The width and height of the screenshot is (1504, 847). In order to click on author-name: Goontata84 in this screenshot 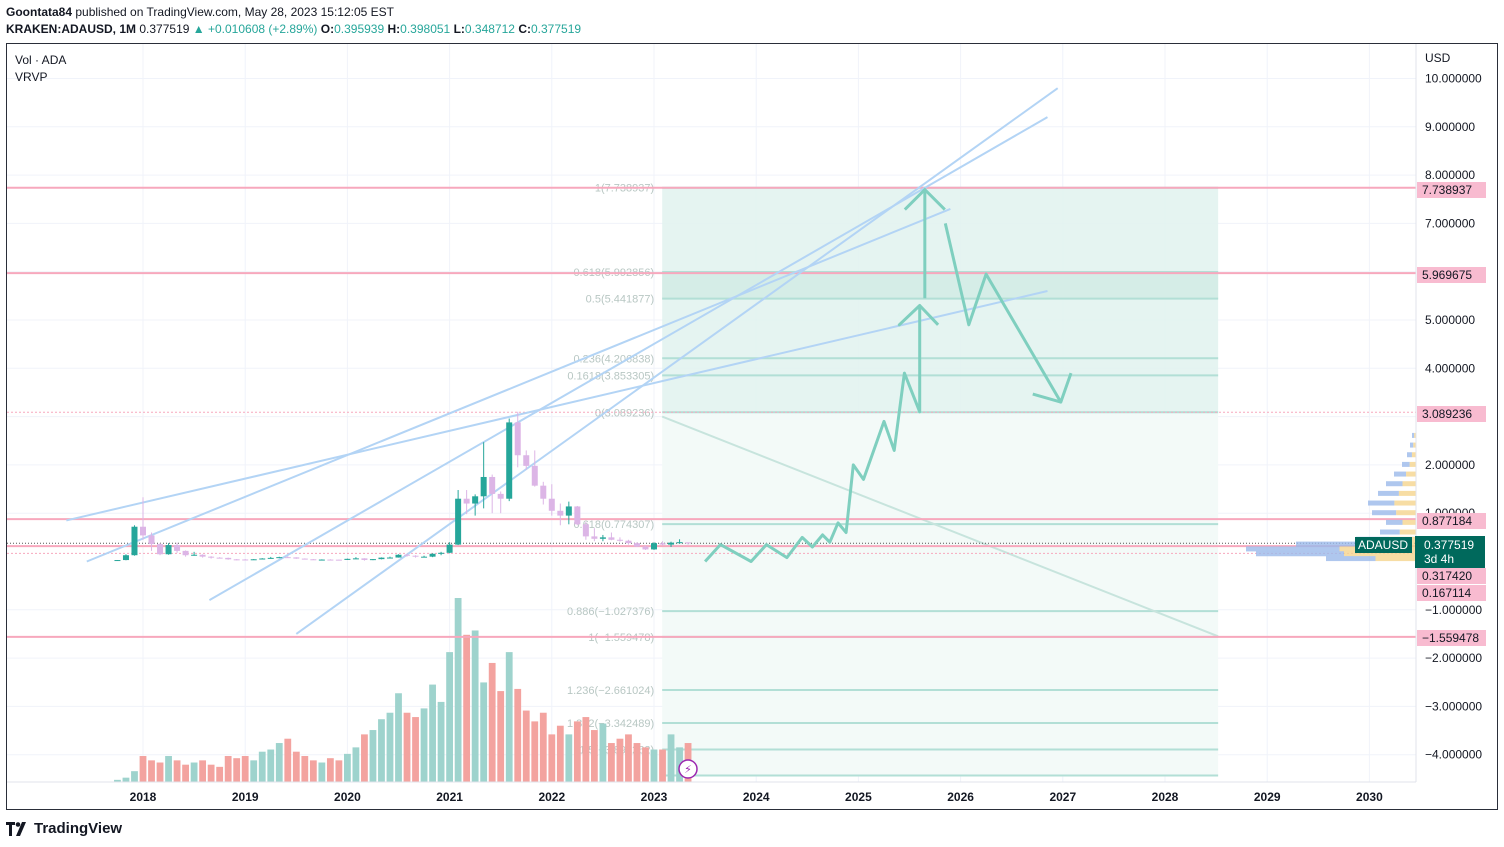, I will do `click(39, 12)`.